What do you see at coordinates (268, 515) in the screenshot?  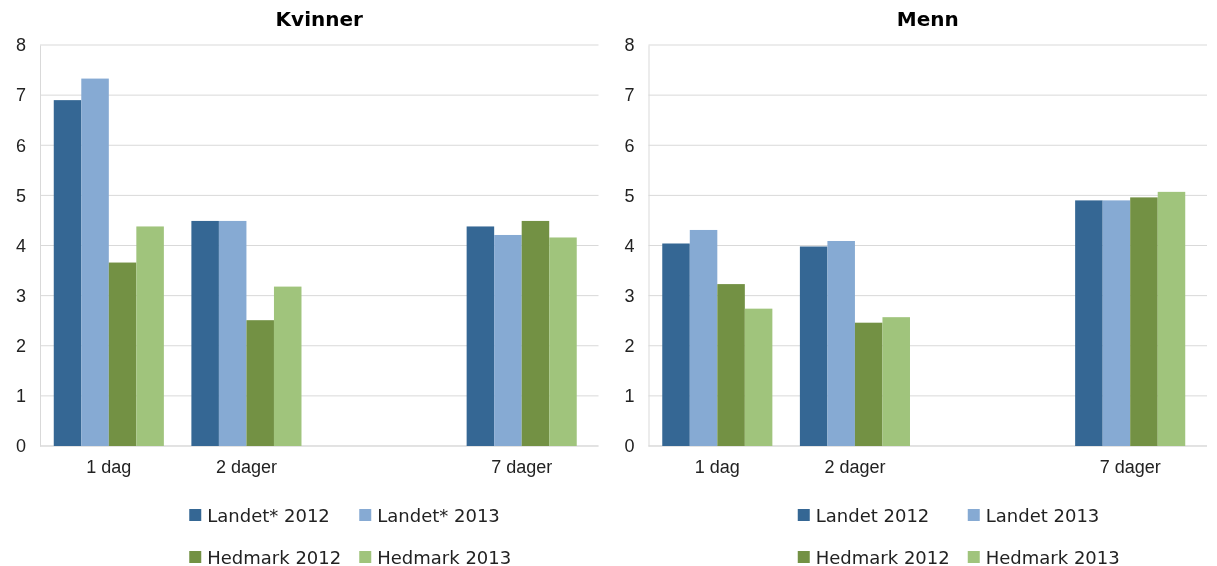 I see `legend-label: Landet* 2012` at bounding box center [268, 515].